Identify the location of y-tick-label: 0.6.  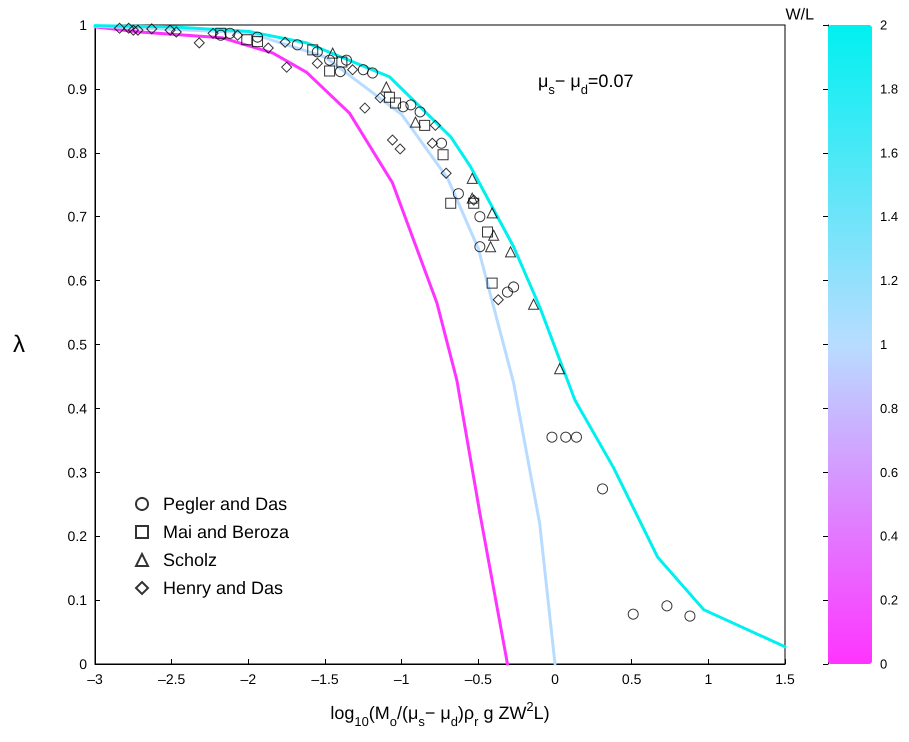
(78, 280).